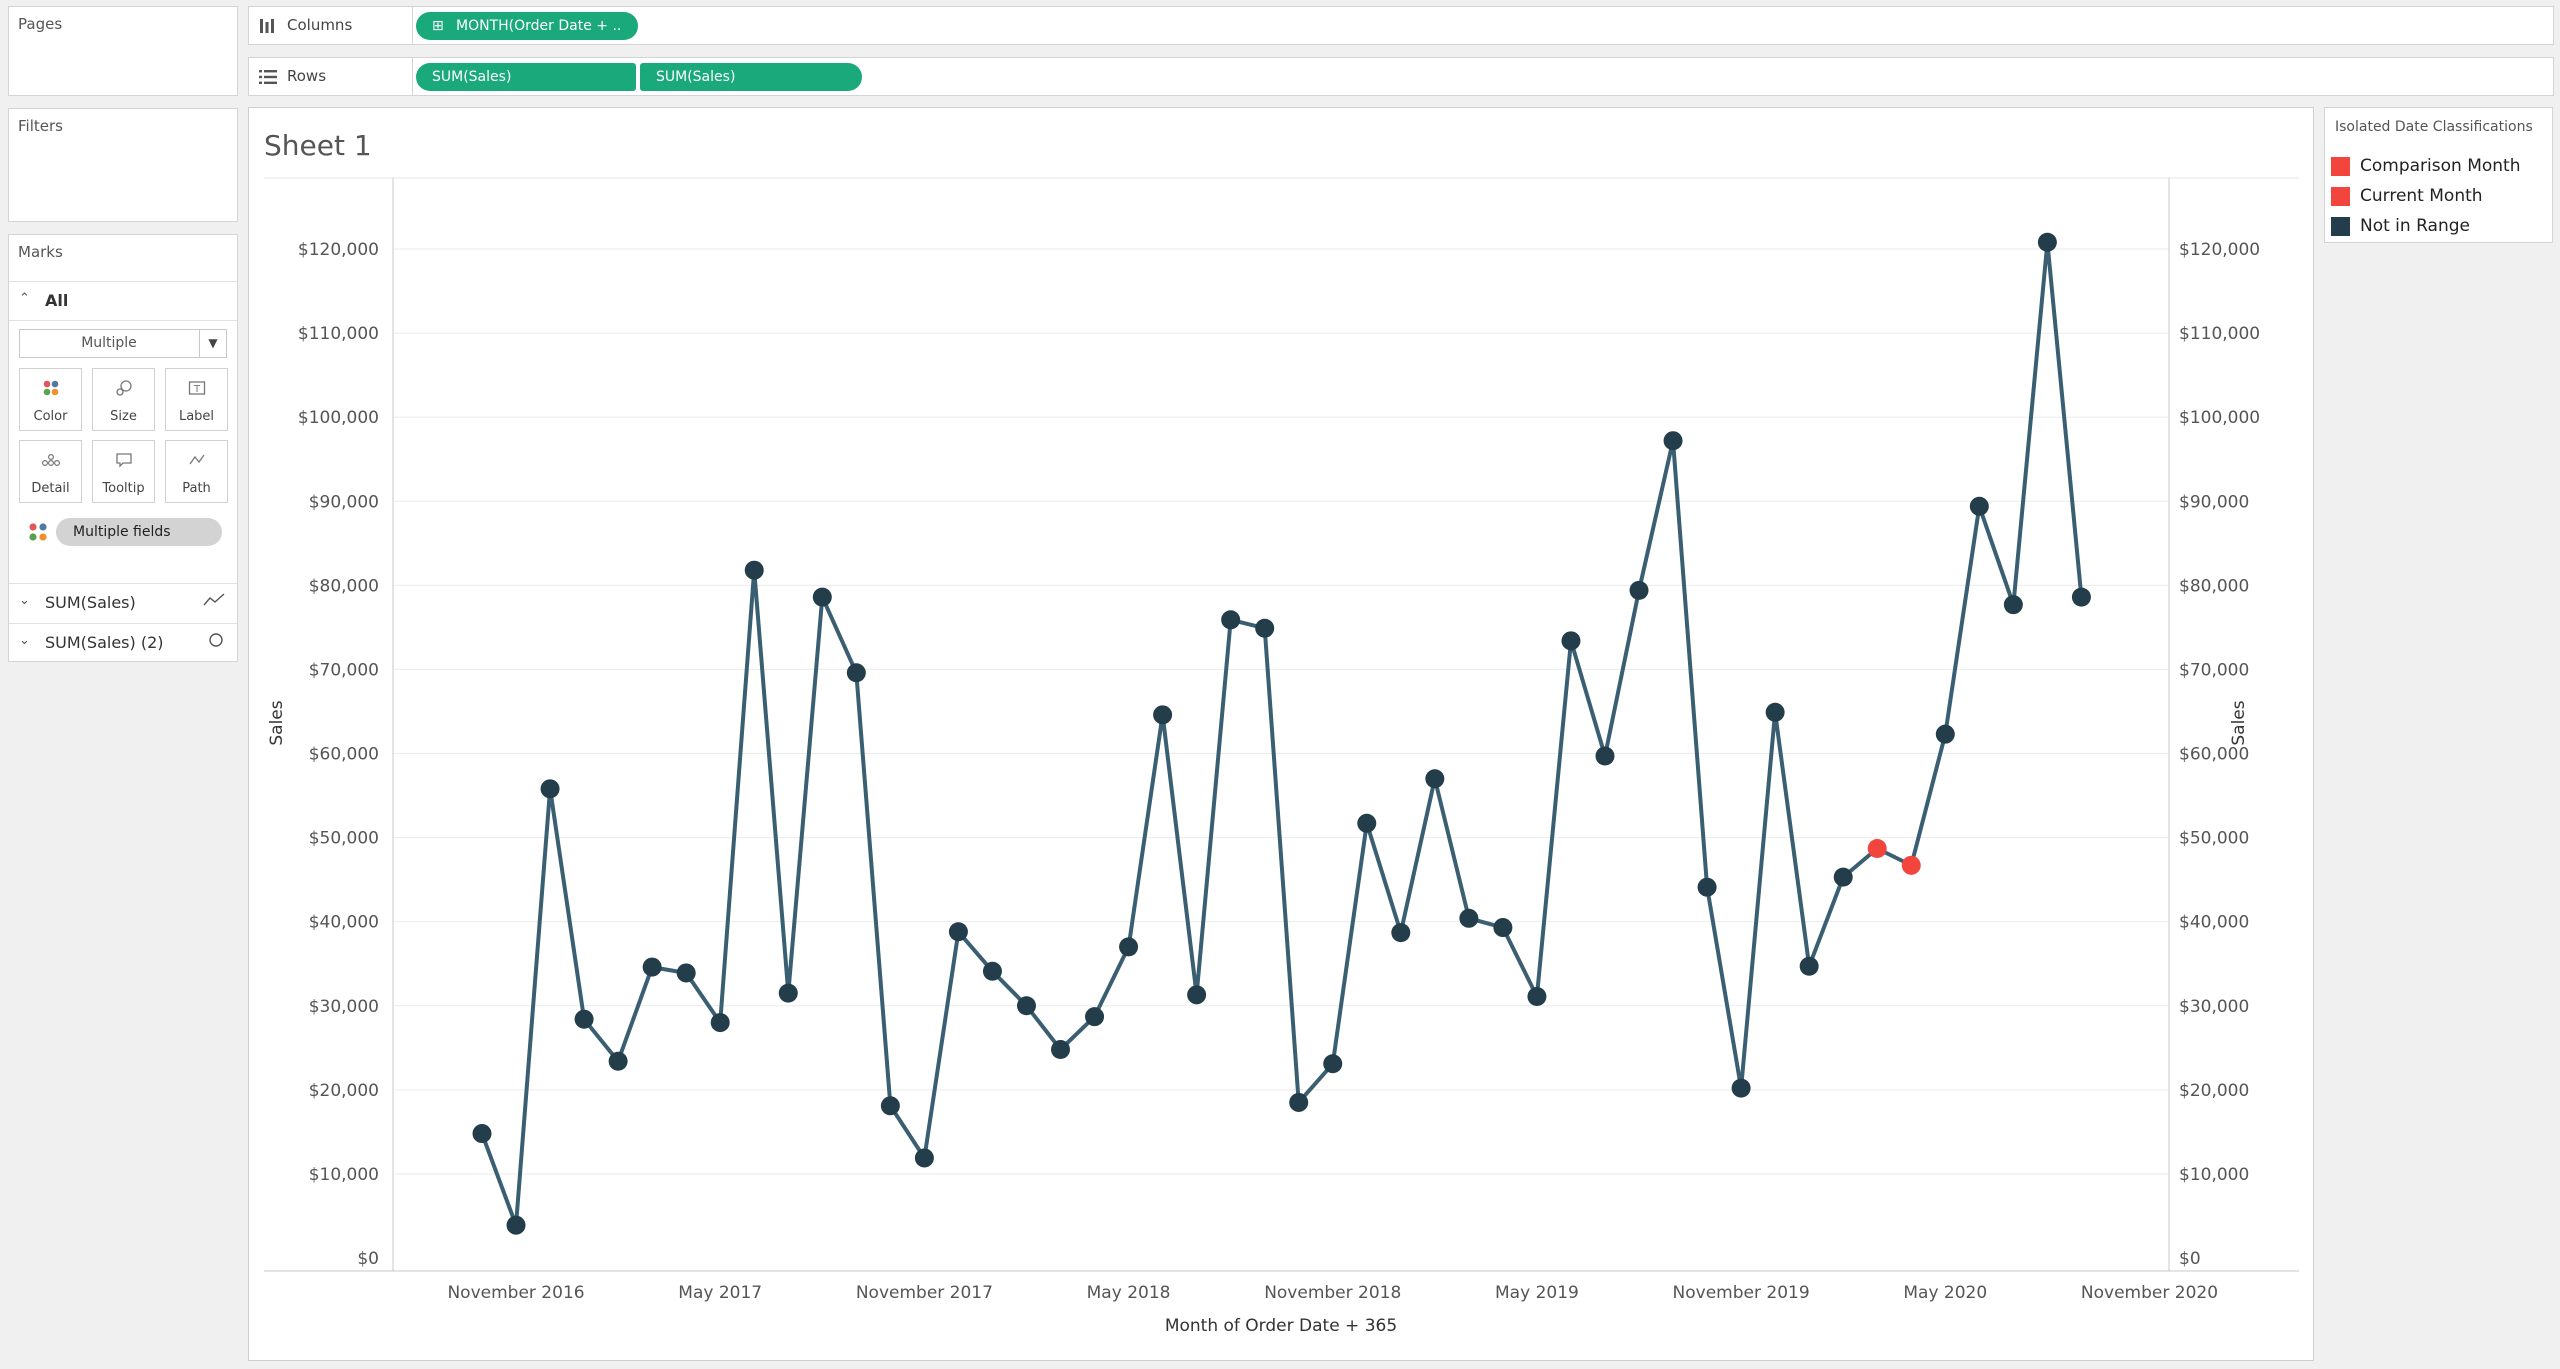 This screenshot has width=2560, height=1369. I want to click on y-tick-label-right: $120,000, so click(2219, 250).